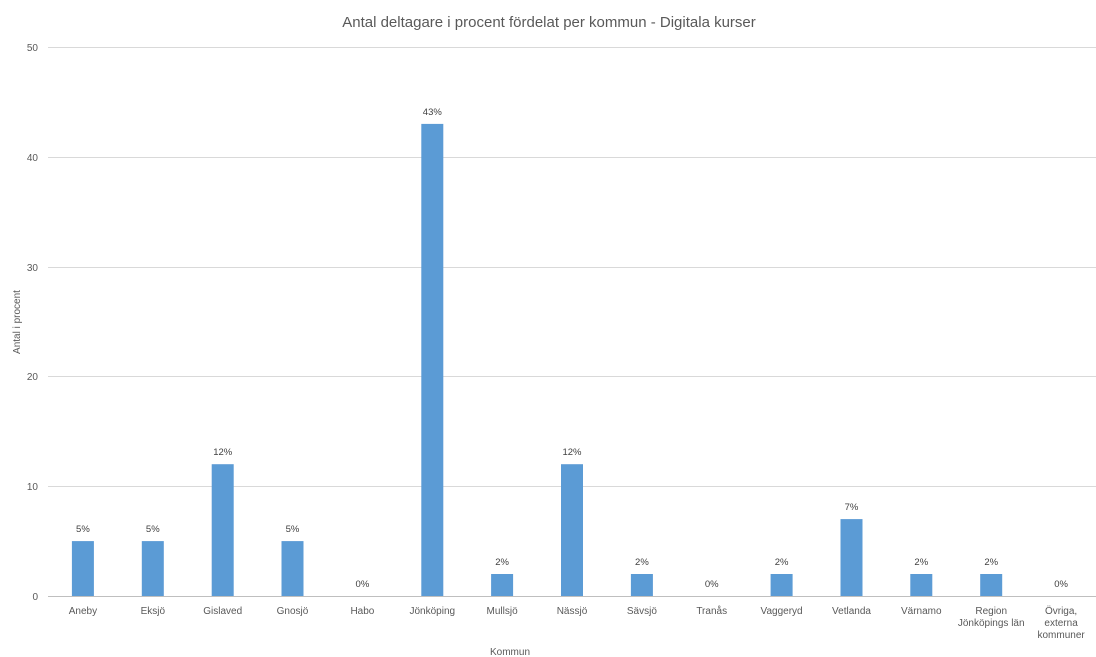 This screenshot has width=1096, height=657. I want to click on y-tick-label: 20, so click(33, 377).